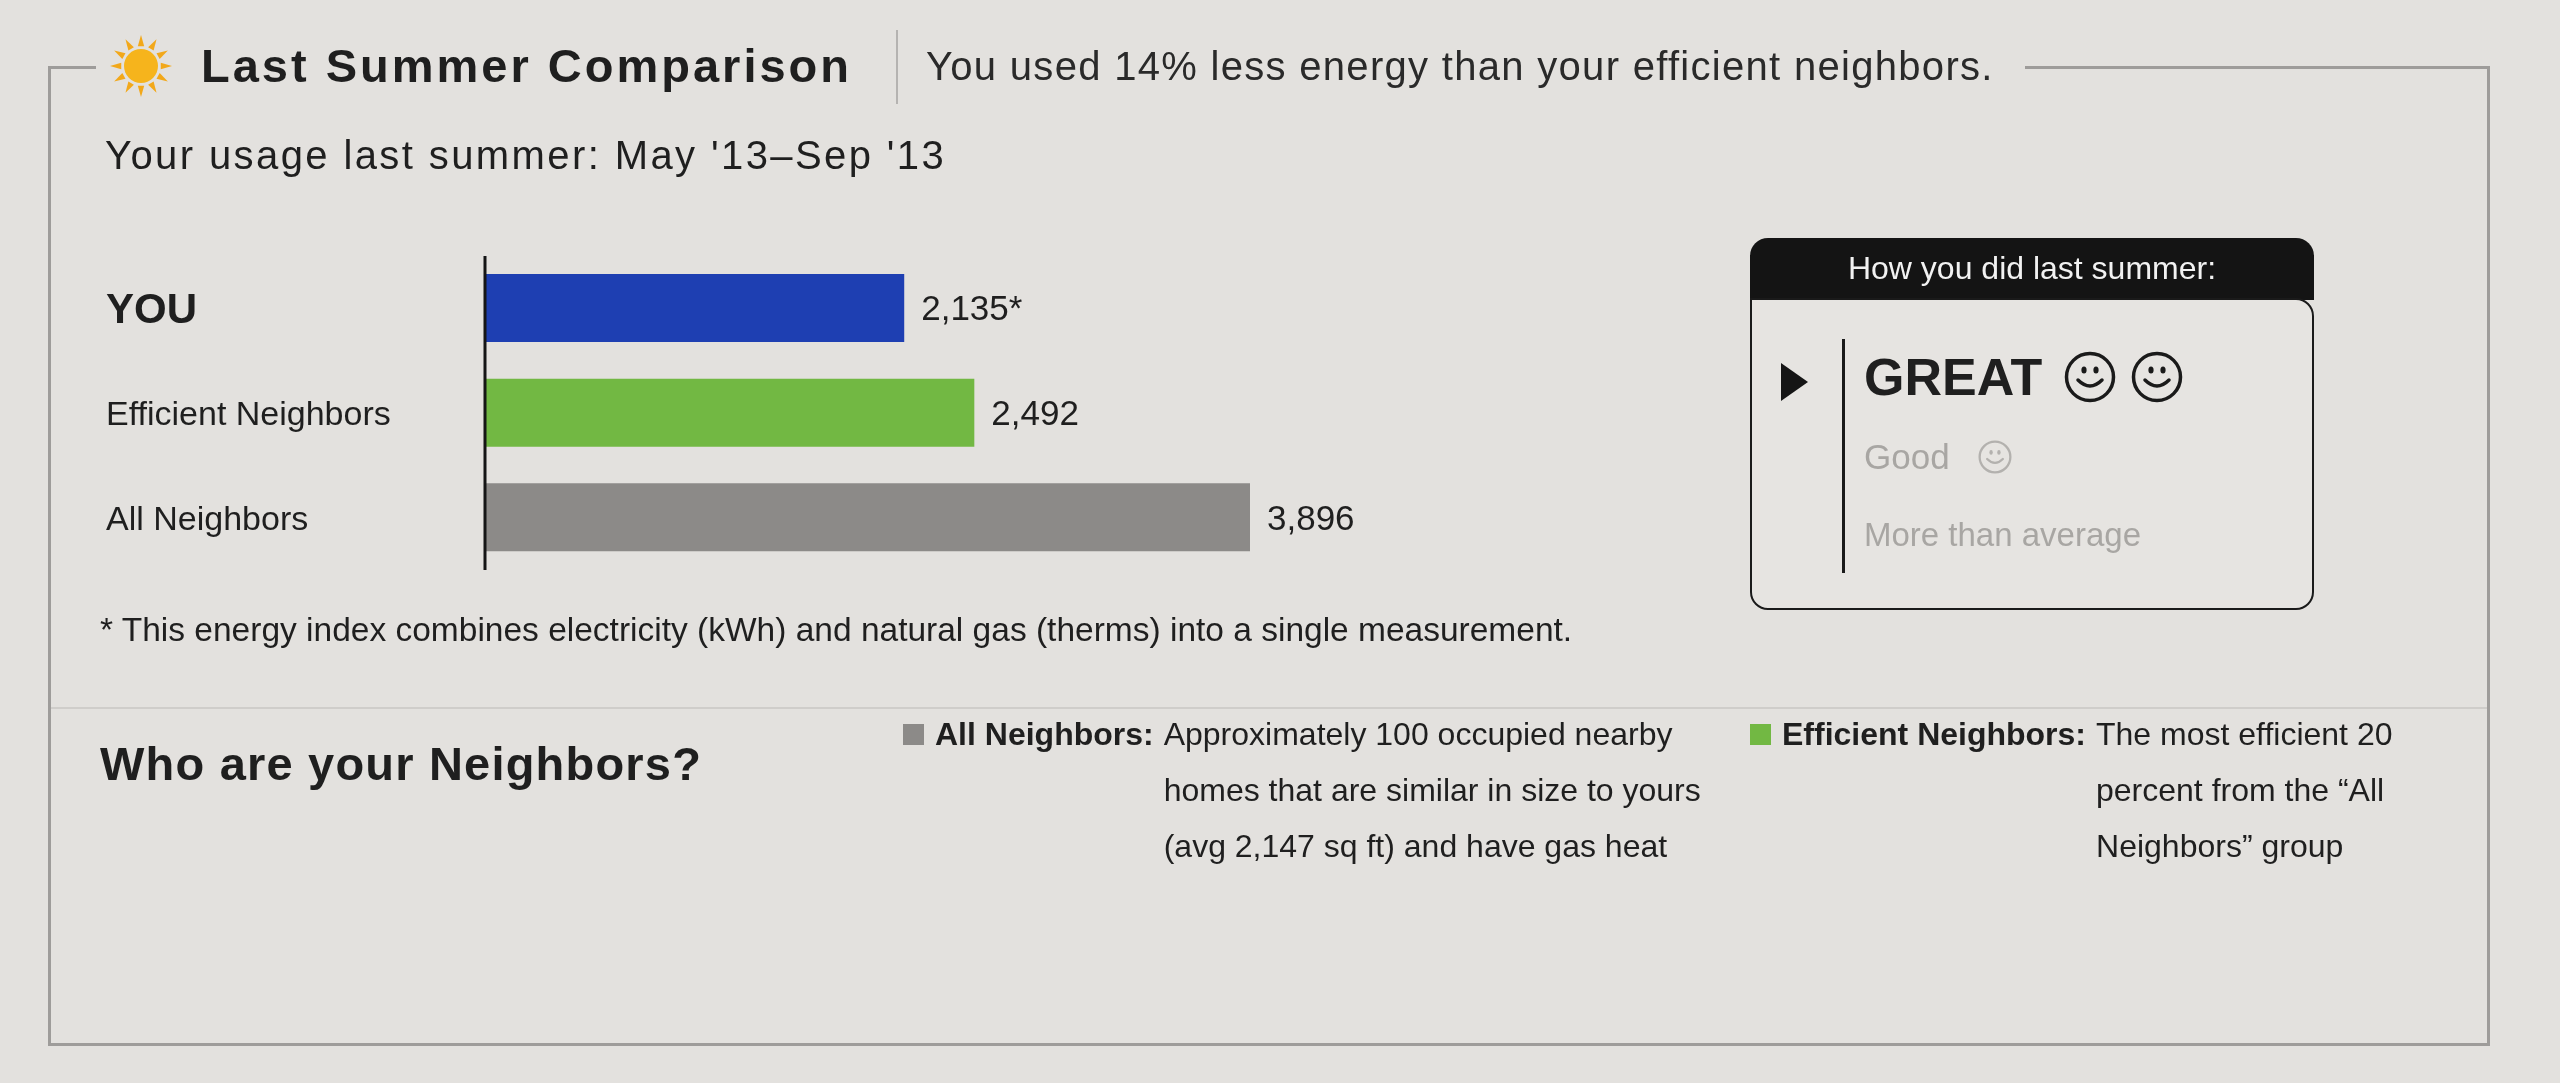  Describe the element at coordinates (248, 412) in the screenshot. I see `y-tick-label: Efficient Neighbors` at that location.